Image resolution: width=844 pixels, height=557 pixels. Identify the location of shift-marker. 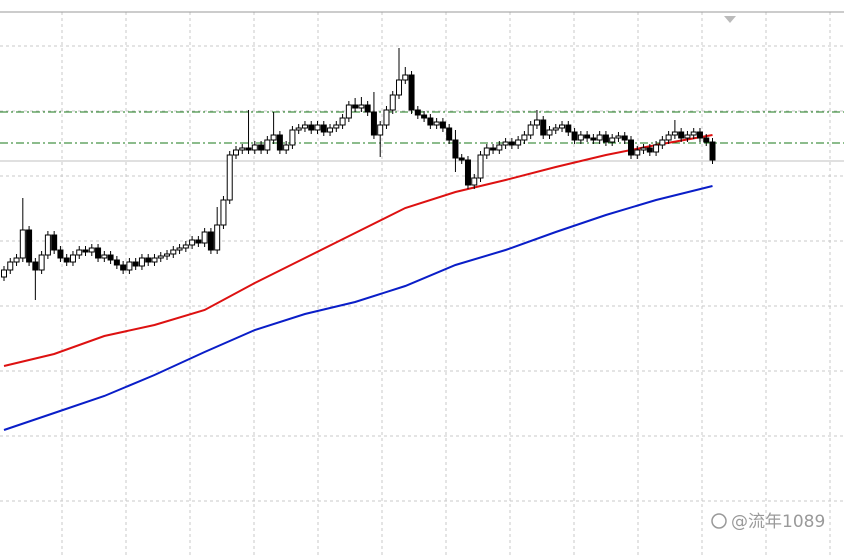
(730, 19).